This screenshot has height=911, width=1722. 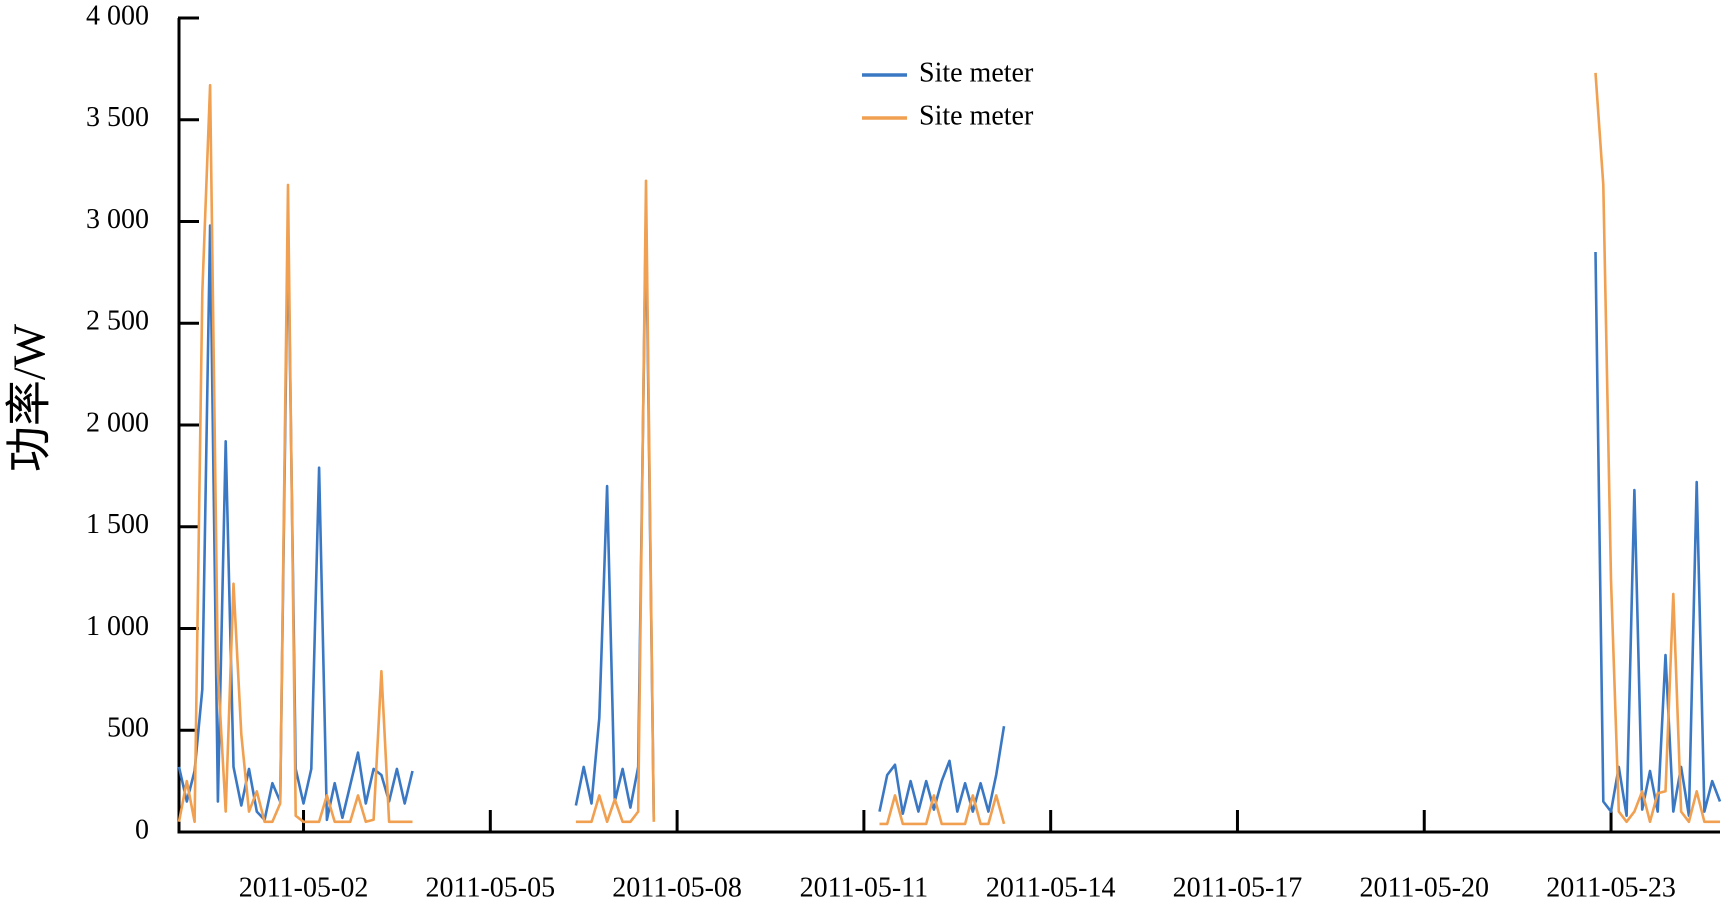 I want to click on x-tick-label: 2011-05-02, so click(x=304, y=887).